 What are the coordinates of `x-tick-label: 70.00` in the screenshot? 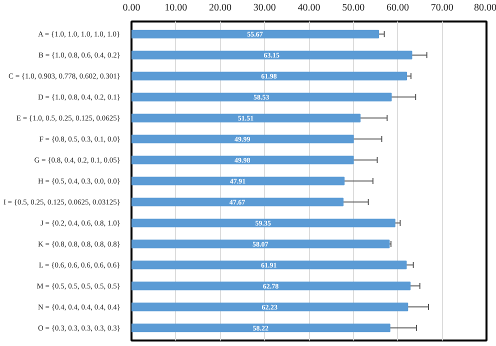 It's located at (442, 8).